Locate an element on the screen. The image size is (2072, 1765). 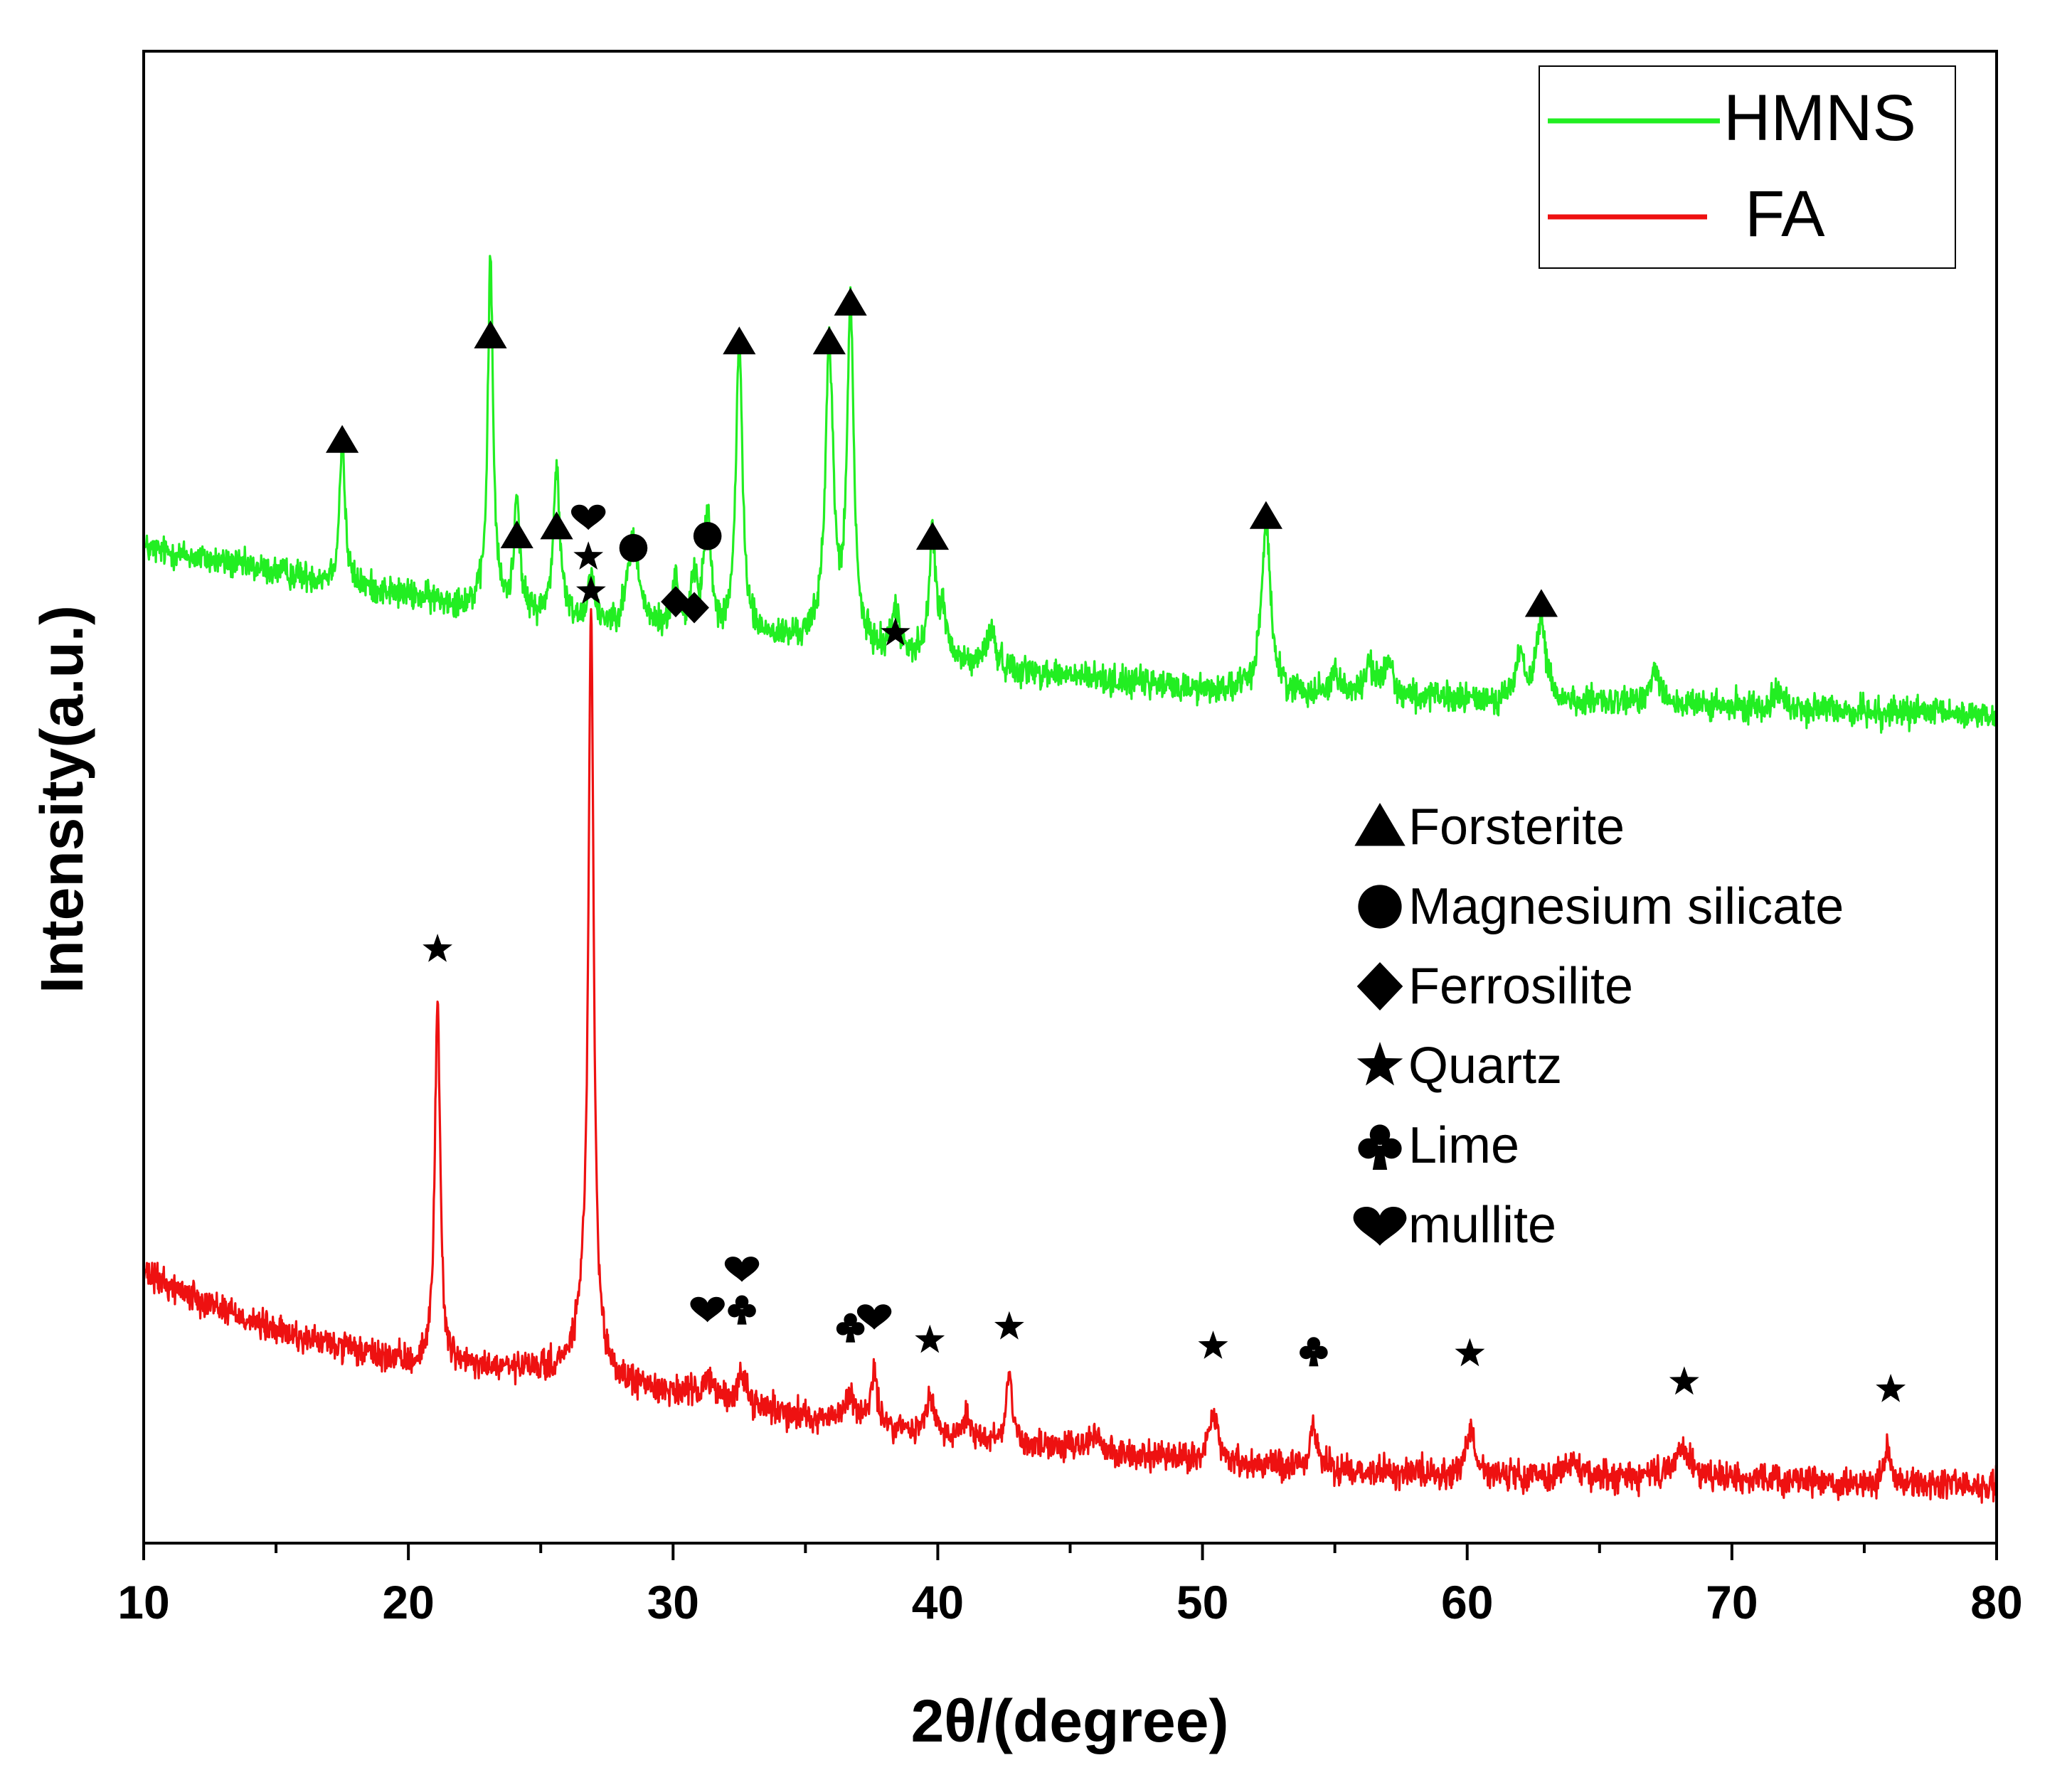
x-axis-ticks: 10 20 30 40 50 60 70 80 is located at coordinates (1070, 1585).